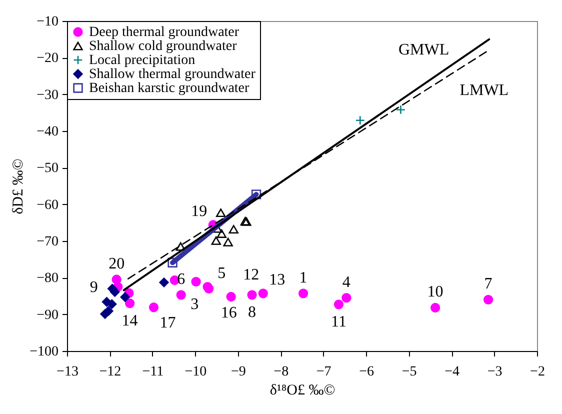 Image resolution: width=562 pixels, height=414 pixels. What do you see at coordinates (435, 292) in the screenshot?
I see `annotation: 10` at bounding box center [435, 292].